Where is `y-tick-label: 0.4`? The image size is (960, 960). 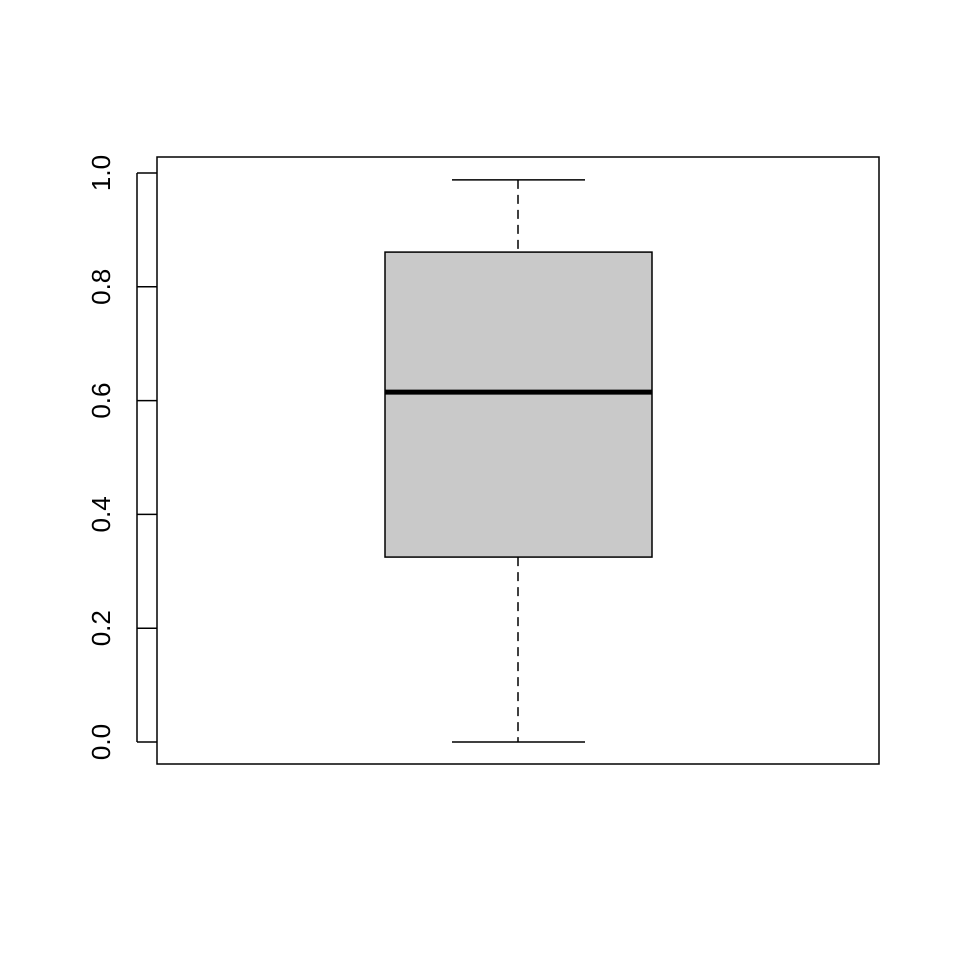
y-tick-label: 0.4 is located at coordinates (101, 514).